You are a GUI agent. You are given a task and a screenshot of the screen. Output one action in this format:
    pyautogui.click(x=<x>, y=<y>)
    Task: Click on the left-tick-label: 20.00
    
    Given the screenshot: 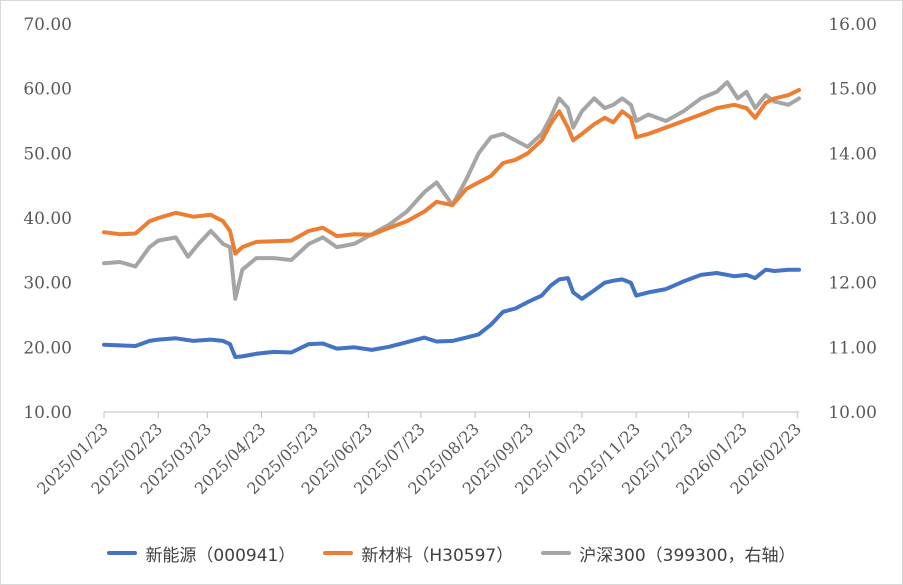 What is the action you would take?
    pyautogui.click(x=47, y=348)
    